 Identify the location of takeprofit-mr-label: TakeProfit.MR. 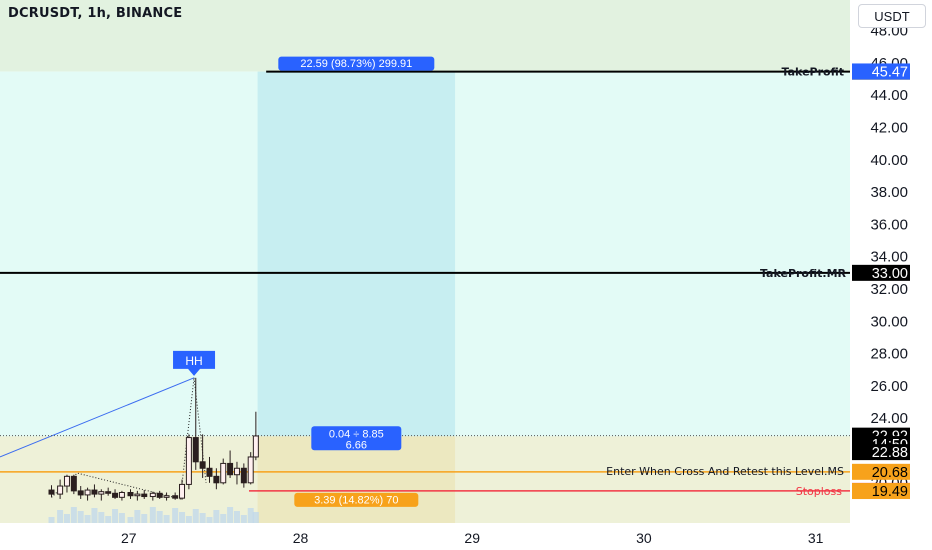
(803, 273).